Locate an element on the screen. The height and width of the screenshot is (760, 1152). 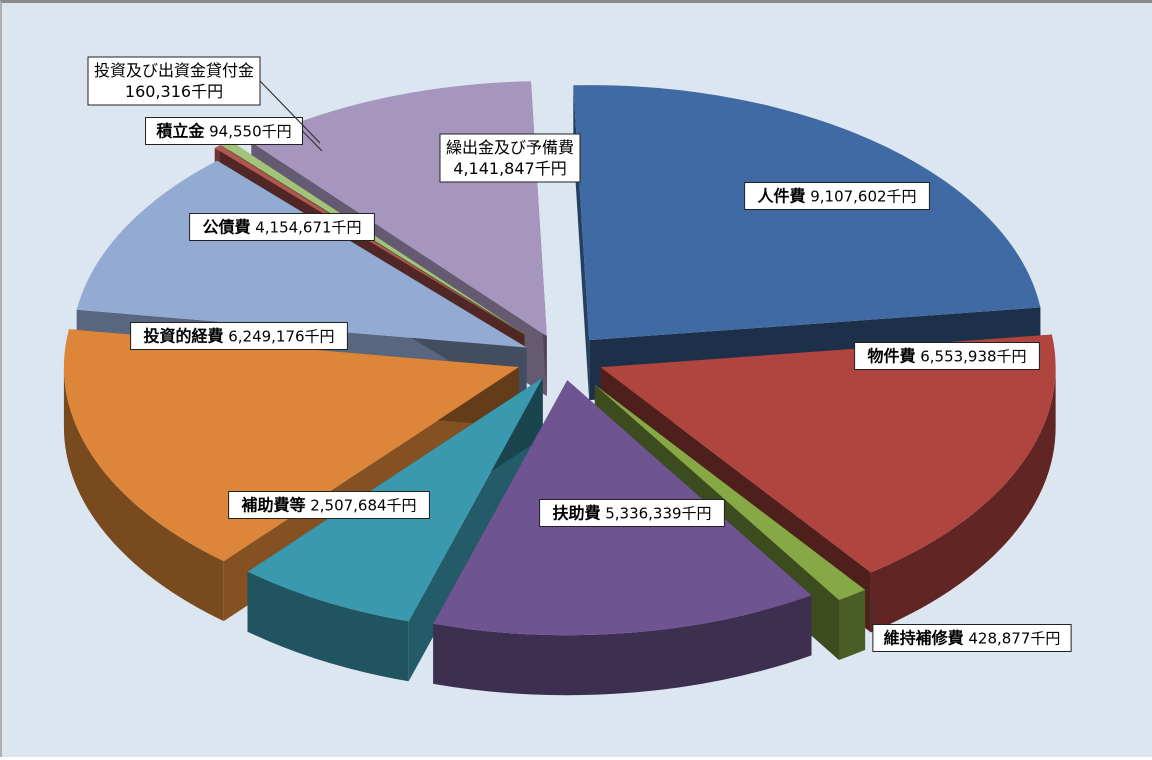
data-label-text-9-1: 投資及び出資金貸付金 is located at coordinates (174, 70).